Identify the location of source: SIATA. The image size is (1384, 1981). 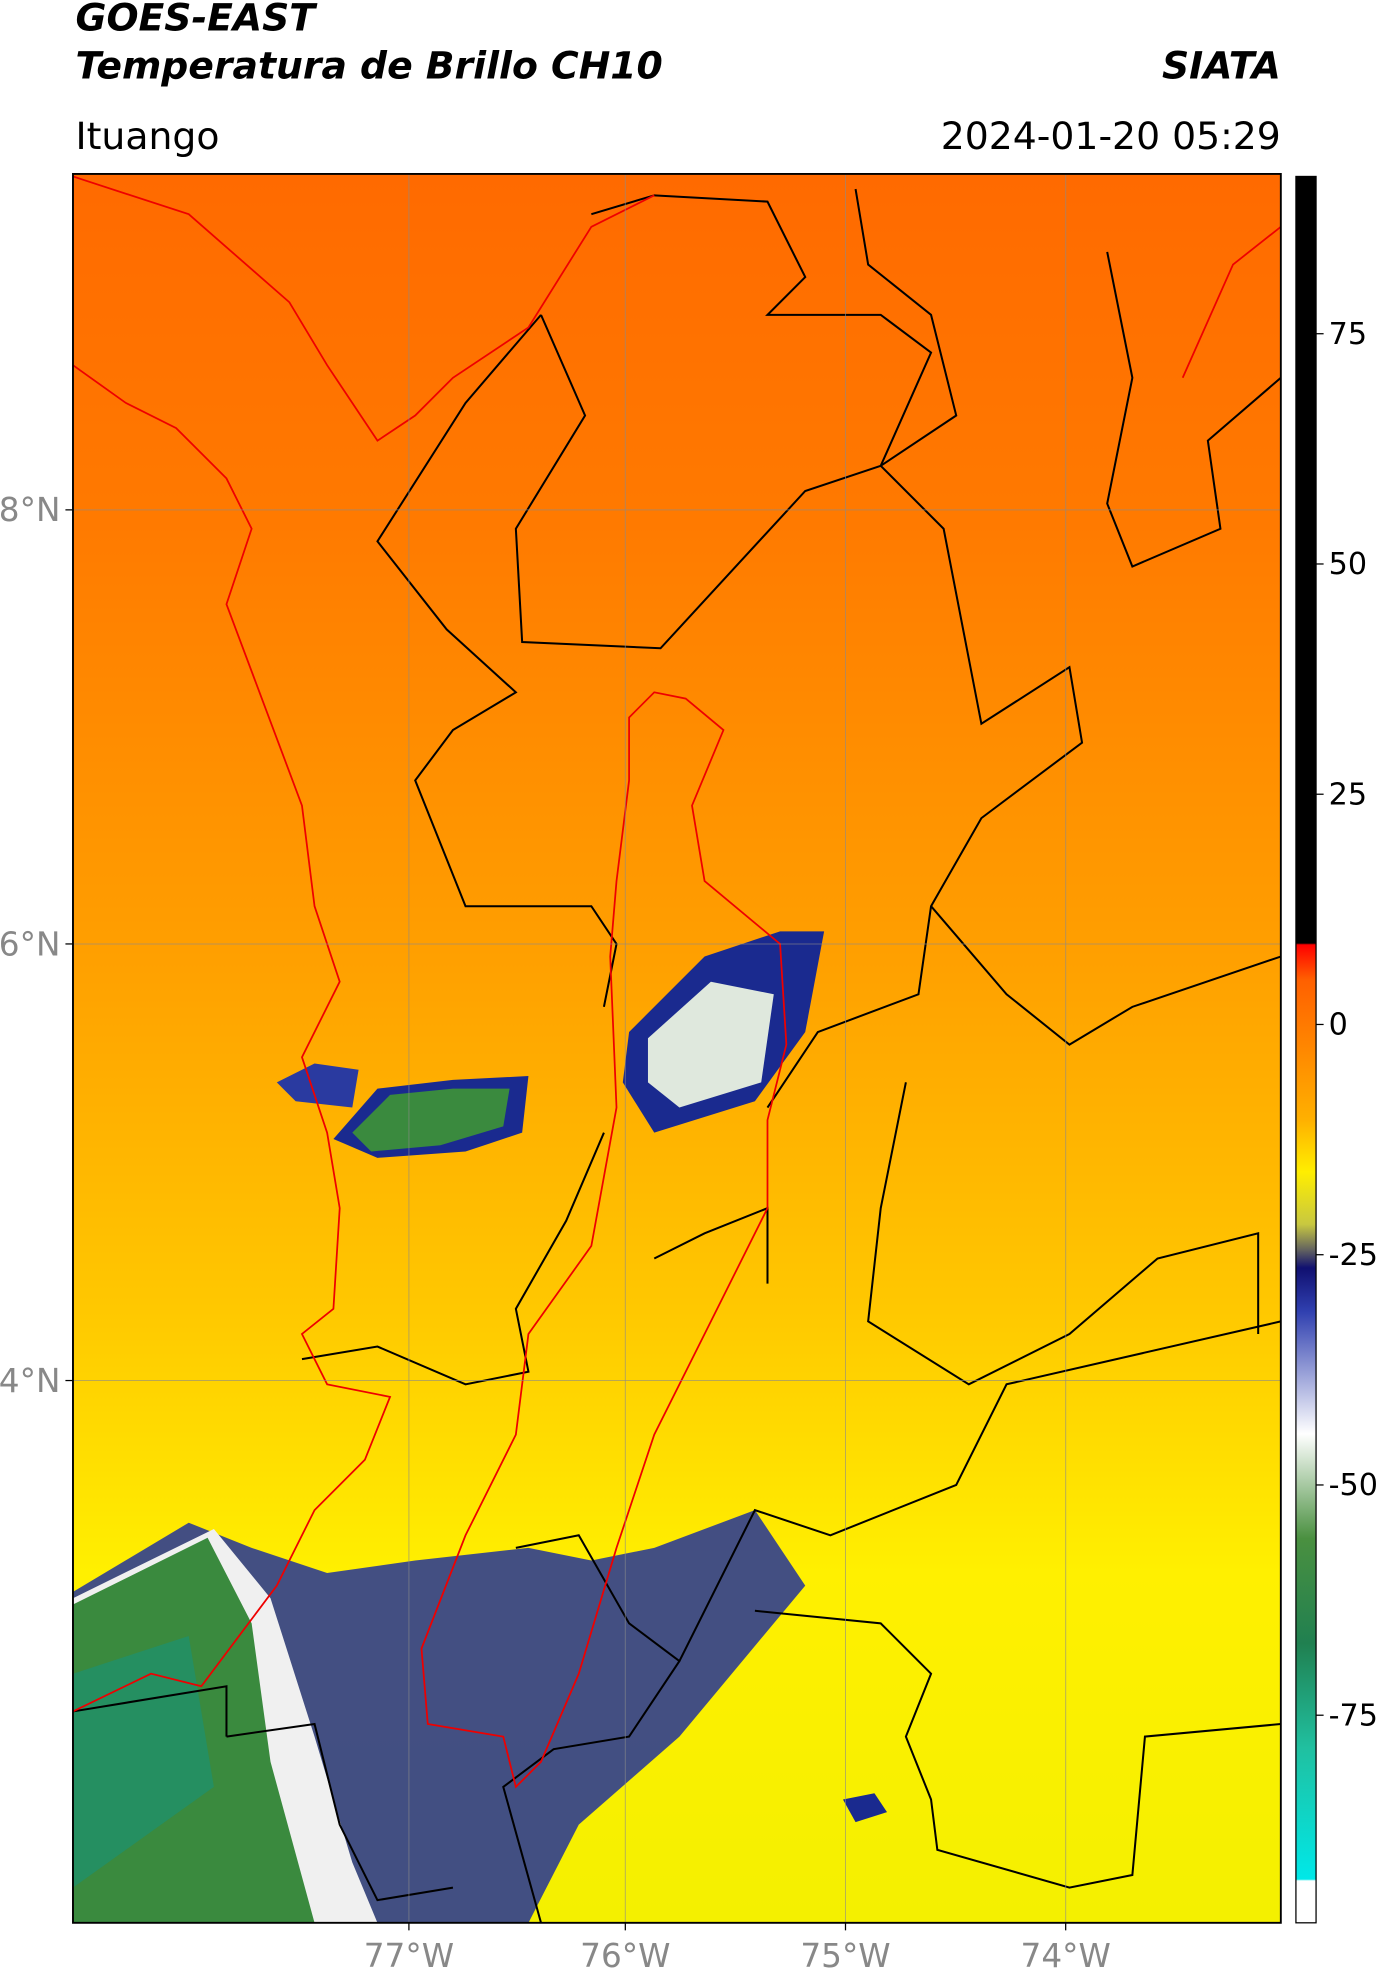
(1221, 65).